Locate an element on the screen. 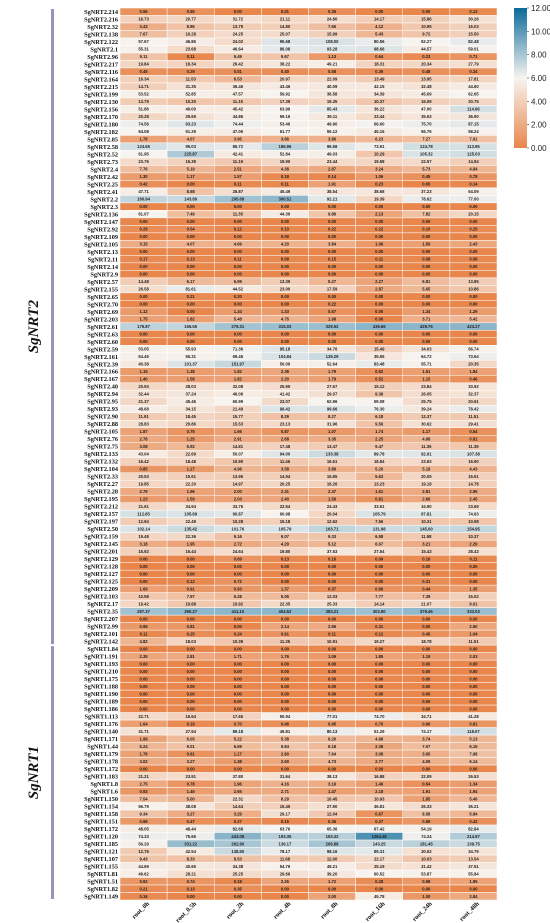  cell-value: 0.93 is located at coordinates (143, 791).